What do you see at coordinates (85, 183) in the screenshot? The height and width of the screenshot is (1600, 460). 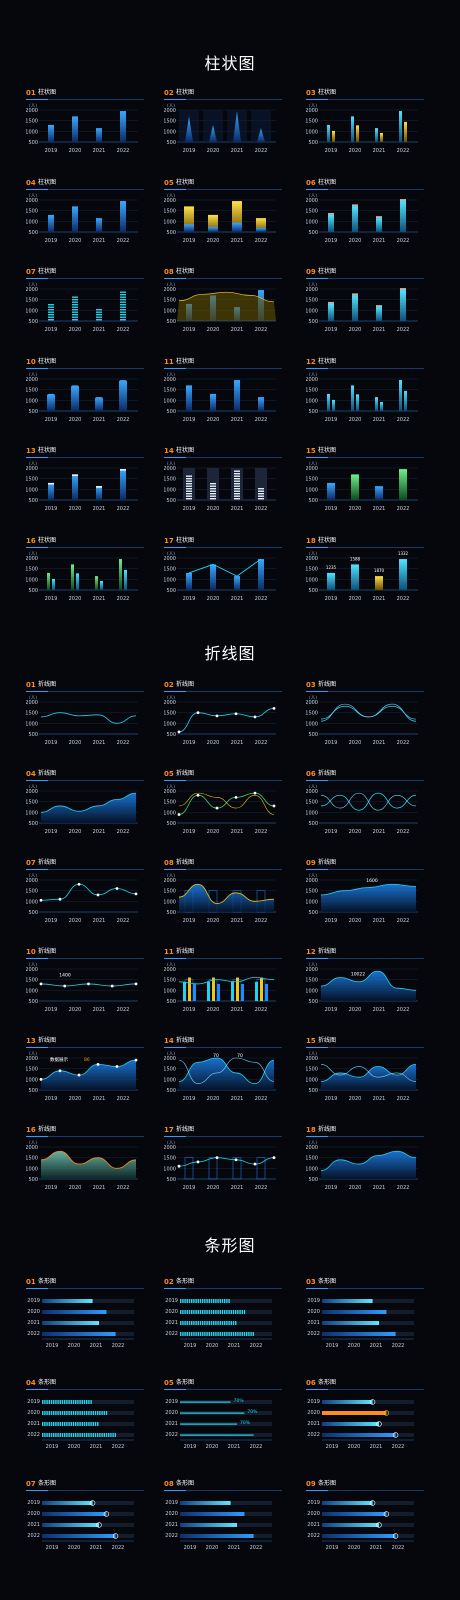 I see `panel-header: 04 柱状图` at bounding box center [85, 183].